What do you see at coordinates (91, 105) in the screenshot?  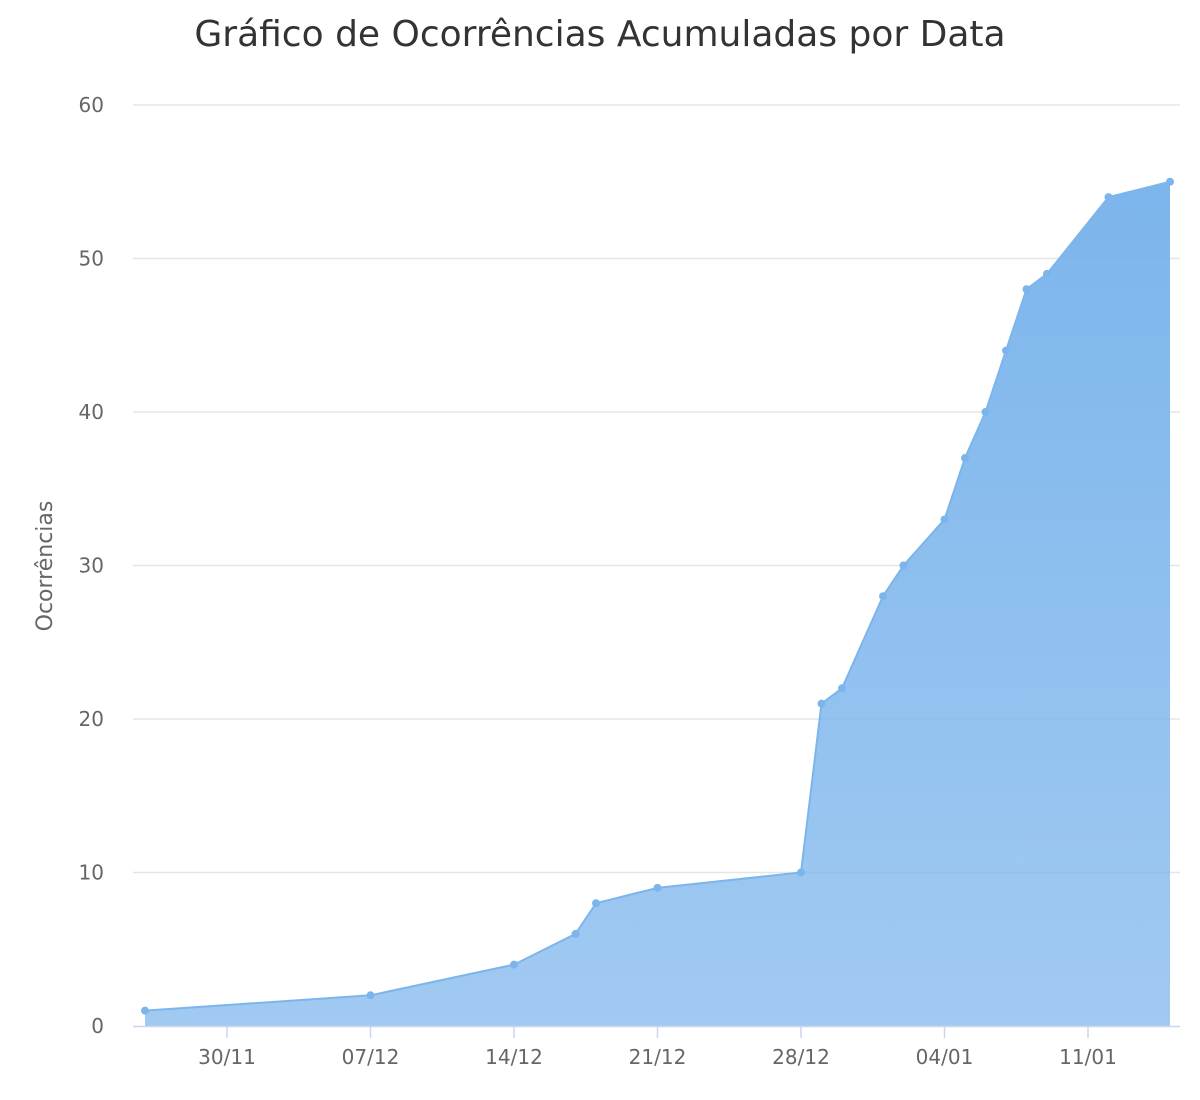 I see `y-tick-label: 60` at bounding box center [91, 105].